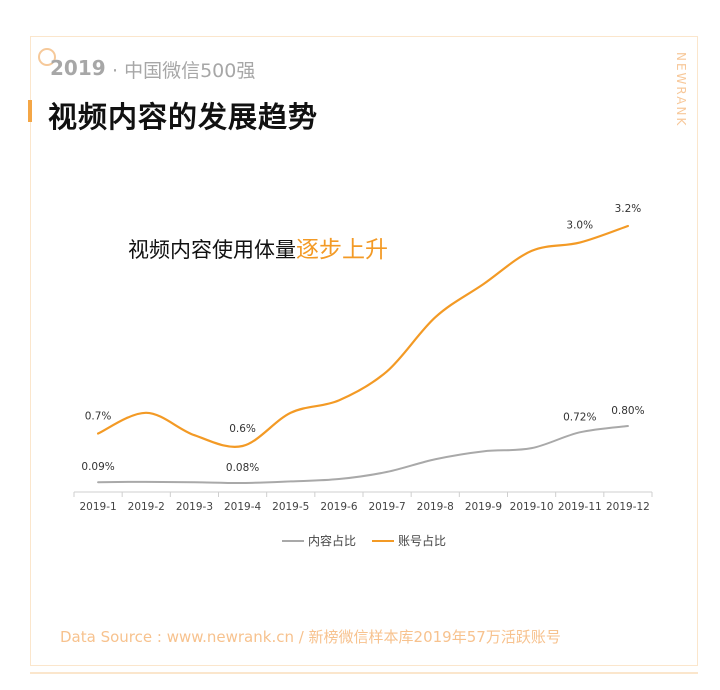  What do you see at coordinates (383, 540) in the screenshot?
I see `legend-swatch-account` at bounding box center [383, 540].